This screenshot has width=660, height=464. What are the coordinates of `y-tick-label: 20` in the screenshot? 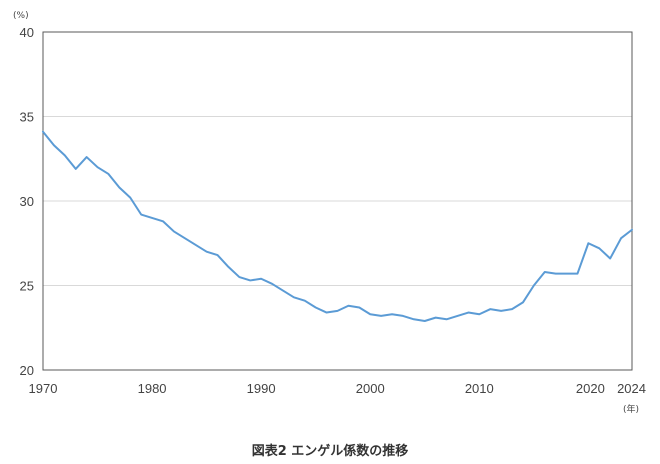 It's located at (27, 370).